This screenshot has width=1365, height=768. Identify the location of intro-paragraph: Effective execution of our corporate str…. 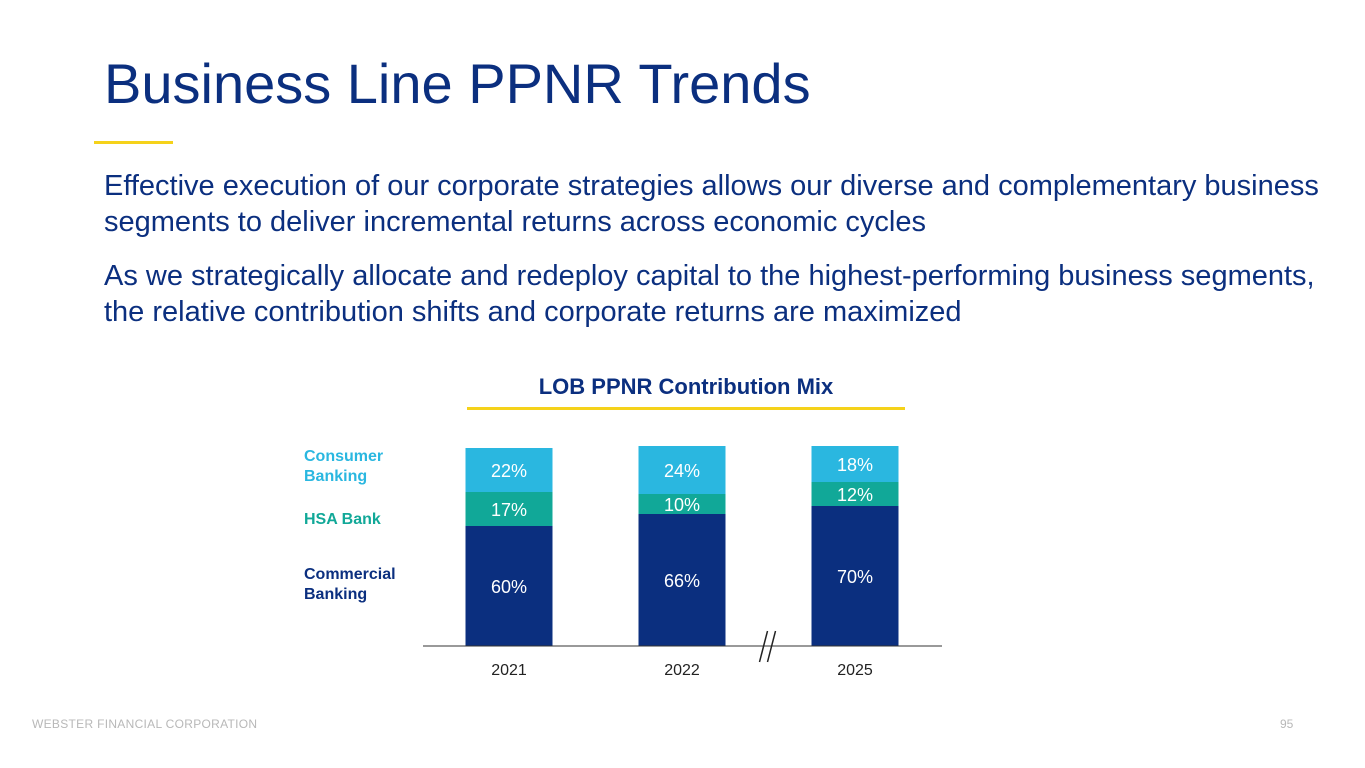
(711, 204).